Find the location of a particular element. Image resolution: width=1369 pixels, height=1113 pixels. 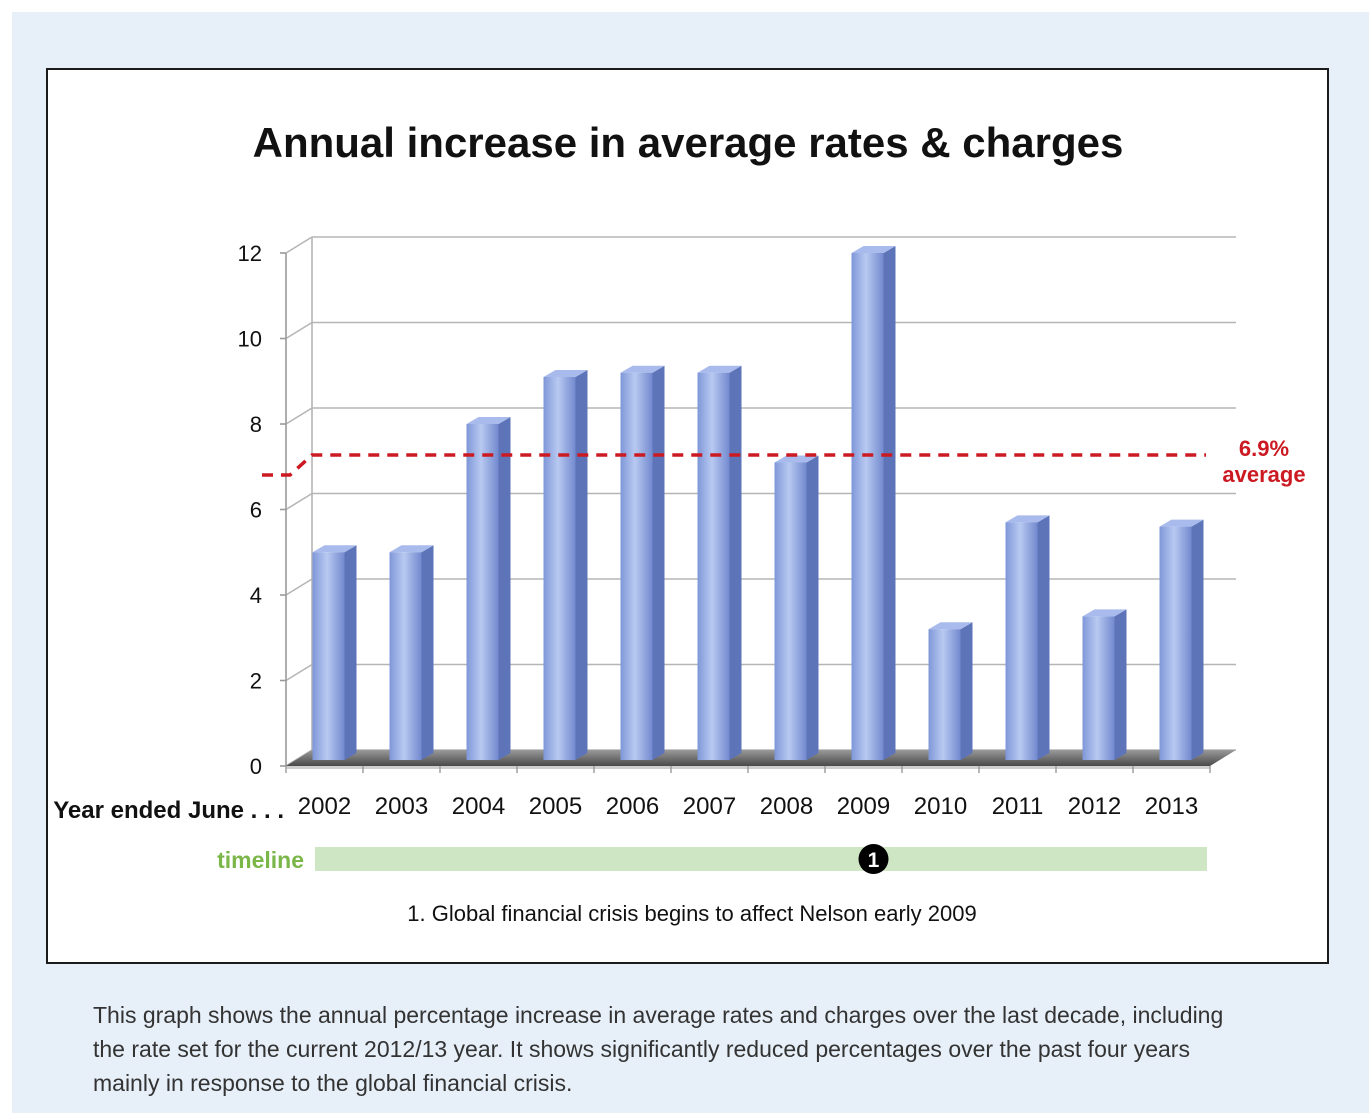

average-dashed-line is located at coordinates (734, 465).